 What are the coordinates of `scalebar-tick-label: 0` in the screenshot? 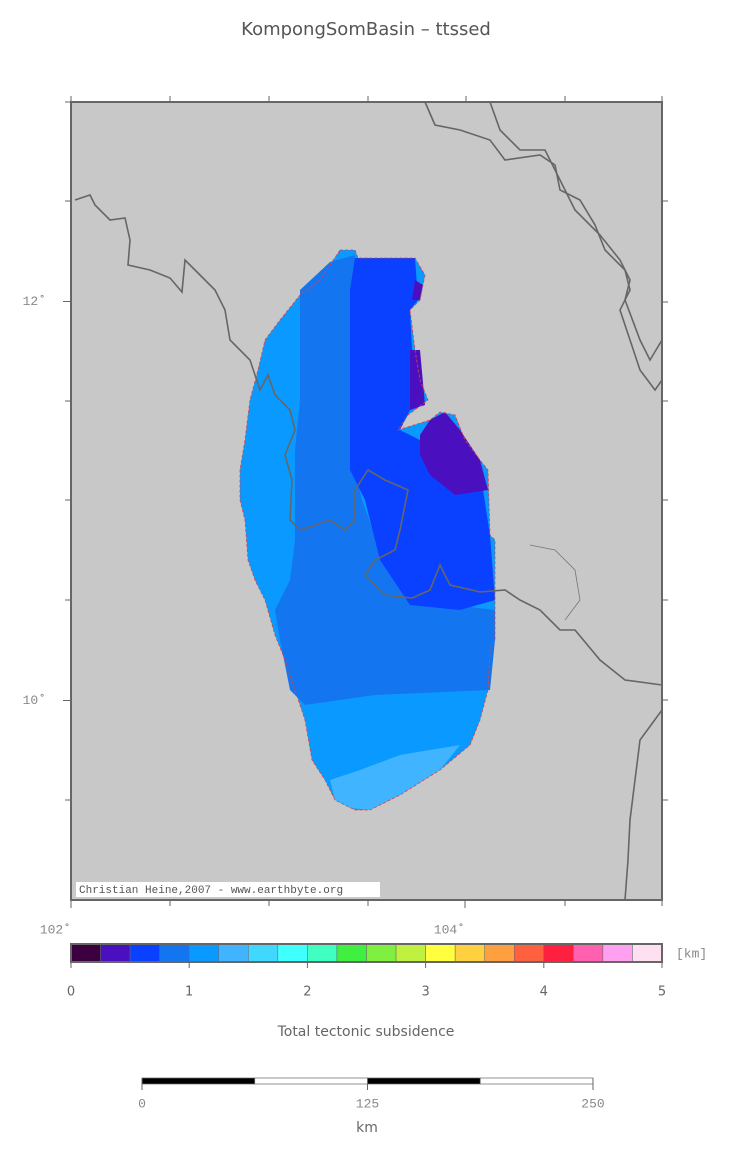 It's located at (142, 1103).